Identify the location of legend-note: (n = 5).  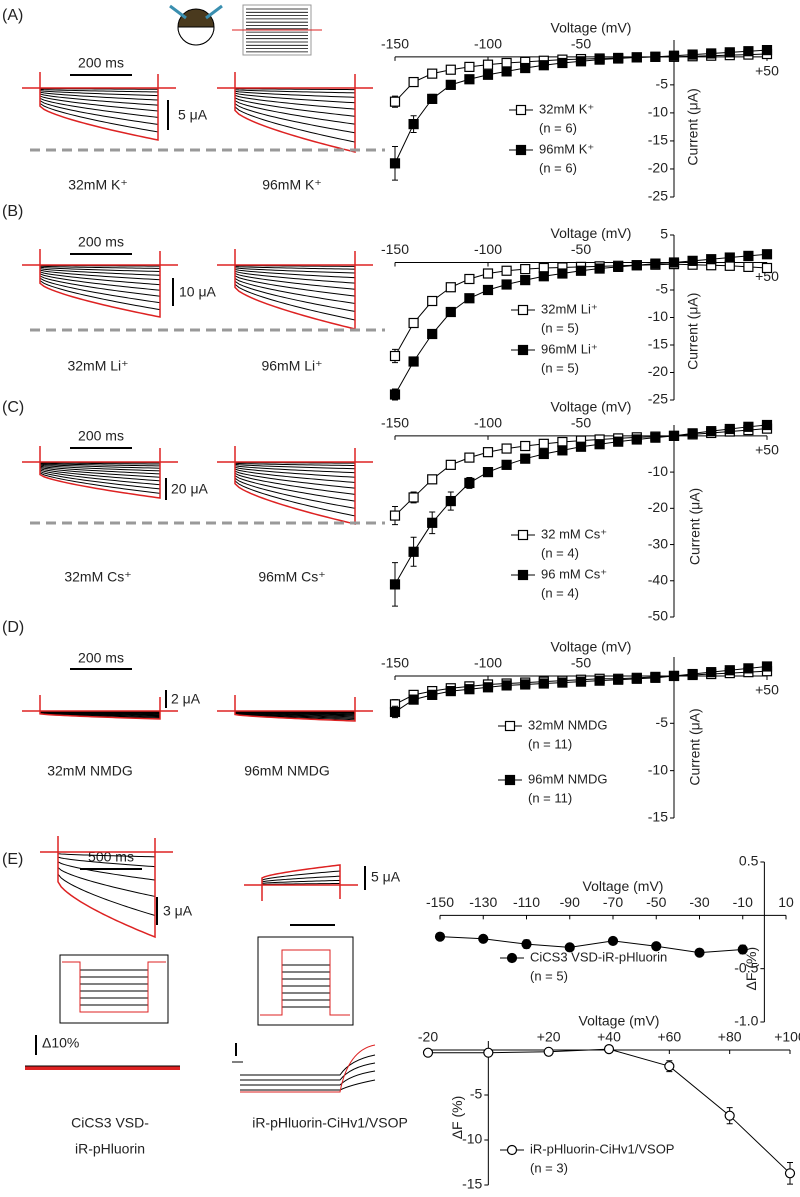
(560, 367).